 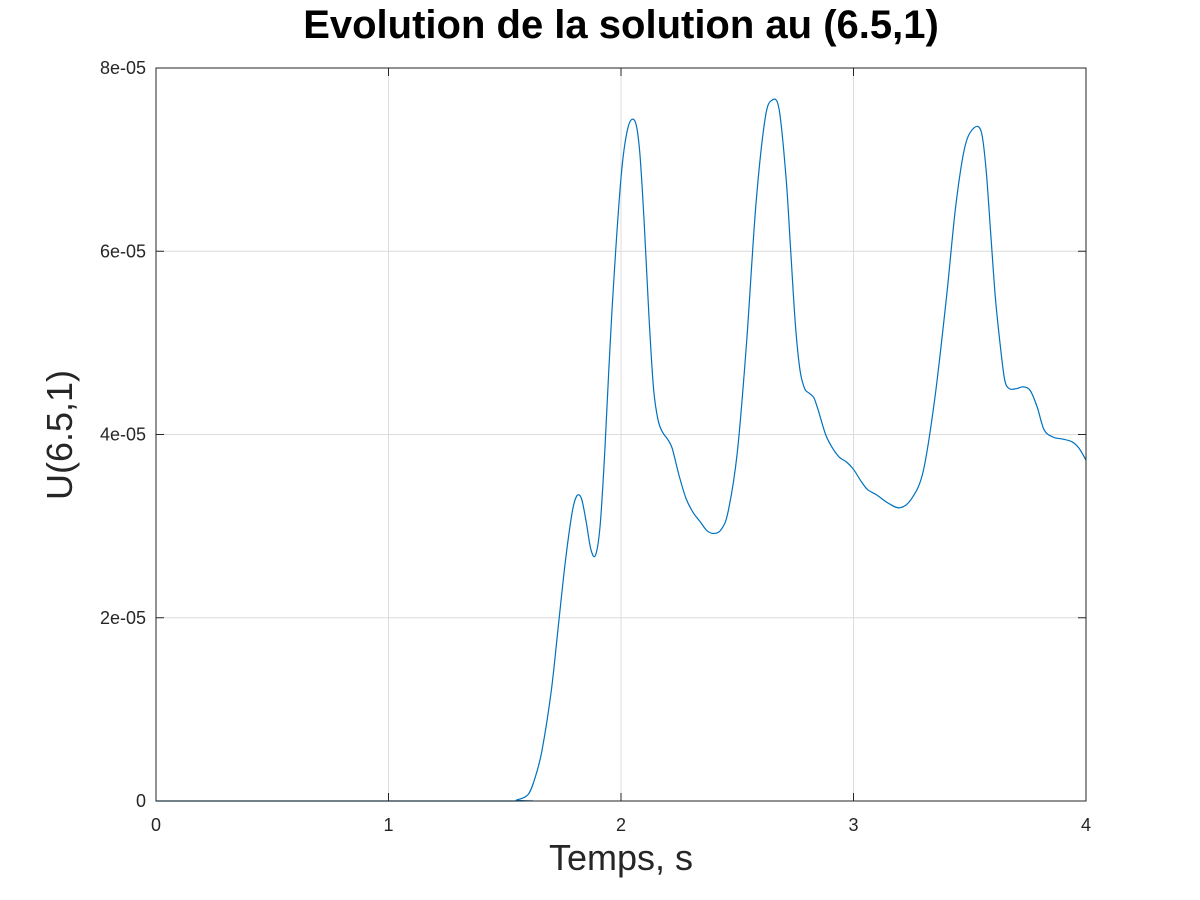 What do you see at coordinates (621, 25) in the screenshot?
I see `chart-title: Evolution de la solution au (6.5,1)` at bounding box center [621, 25].